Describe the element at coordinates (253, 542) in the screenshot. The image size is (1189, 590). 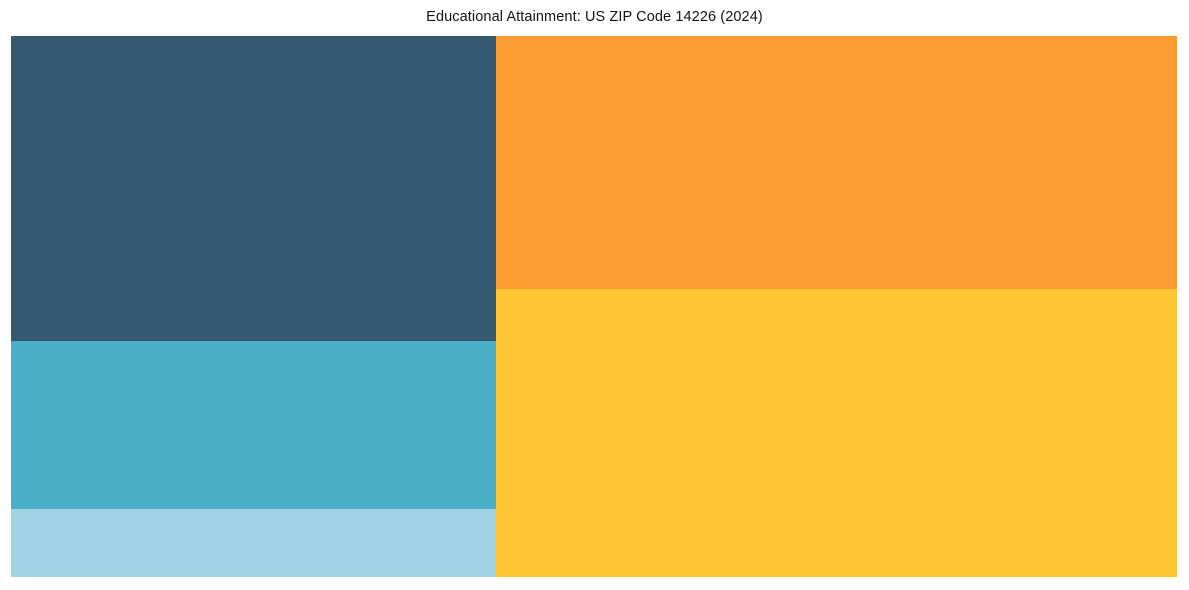
I see `treemap-tile-some-college-no-degree: Some college, no degree` at that location.